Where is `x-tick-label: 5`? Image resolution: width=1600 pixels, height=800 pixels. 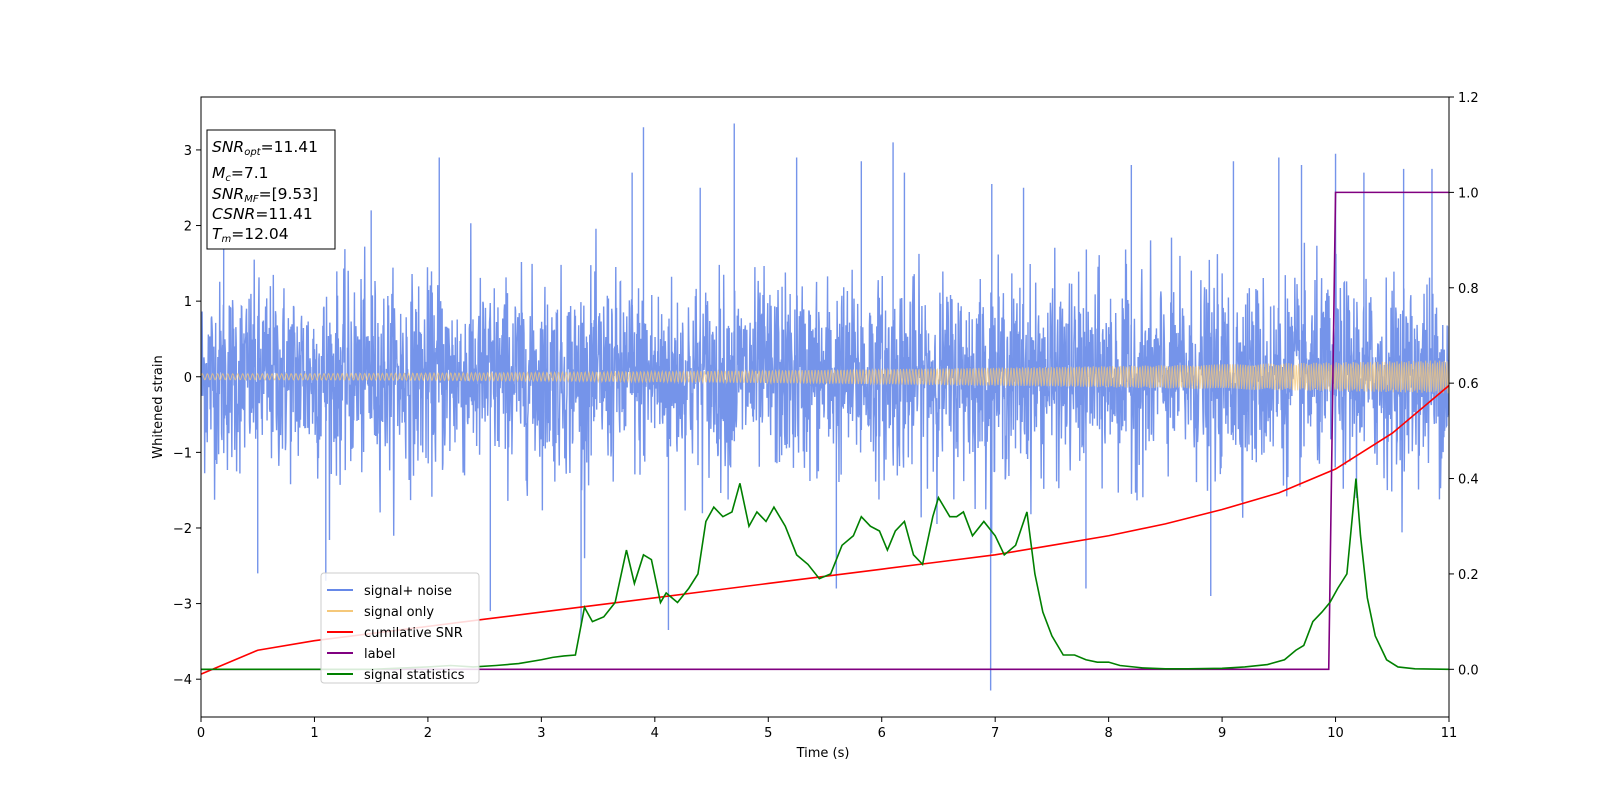 x-tick-label: 5 is located at coordinates (768, 733).